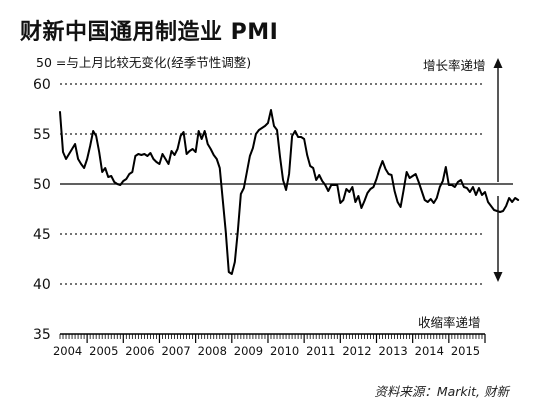 The image size is (539, 406). I want to click on x-tick-label-2005: 2005, so click(103, 351).